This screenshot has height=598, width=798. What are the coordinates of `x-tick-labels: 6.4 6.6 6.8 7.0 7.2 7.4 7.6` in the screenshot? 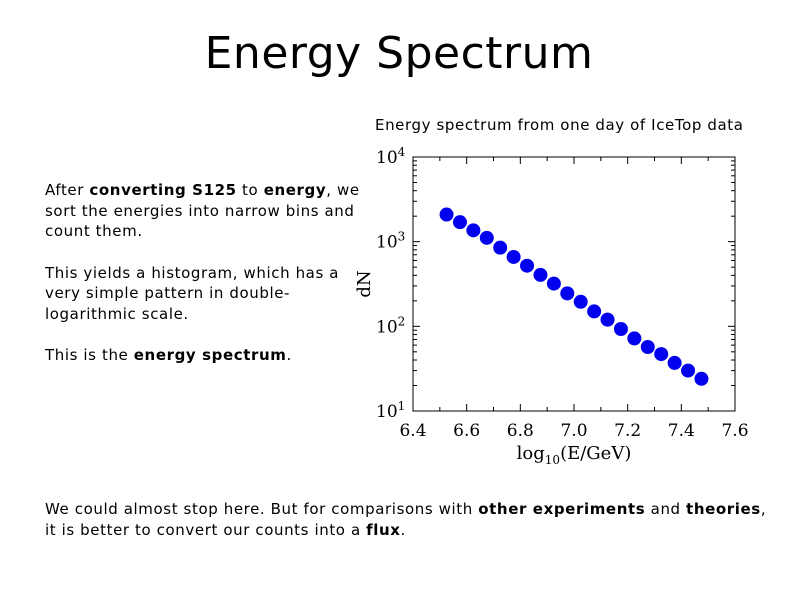 It's located at (573, 431).